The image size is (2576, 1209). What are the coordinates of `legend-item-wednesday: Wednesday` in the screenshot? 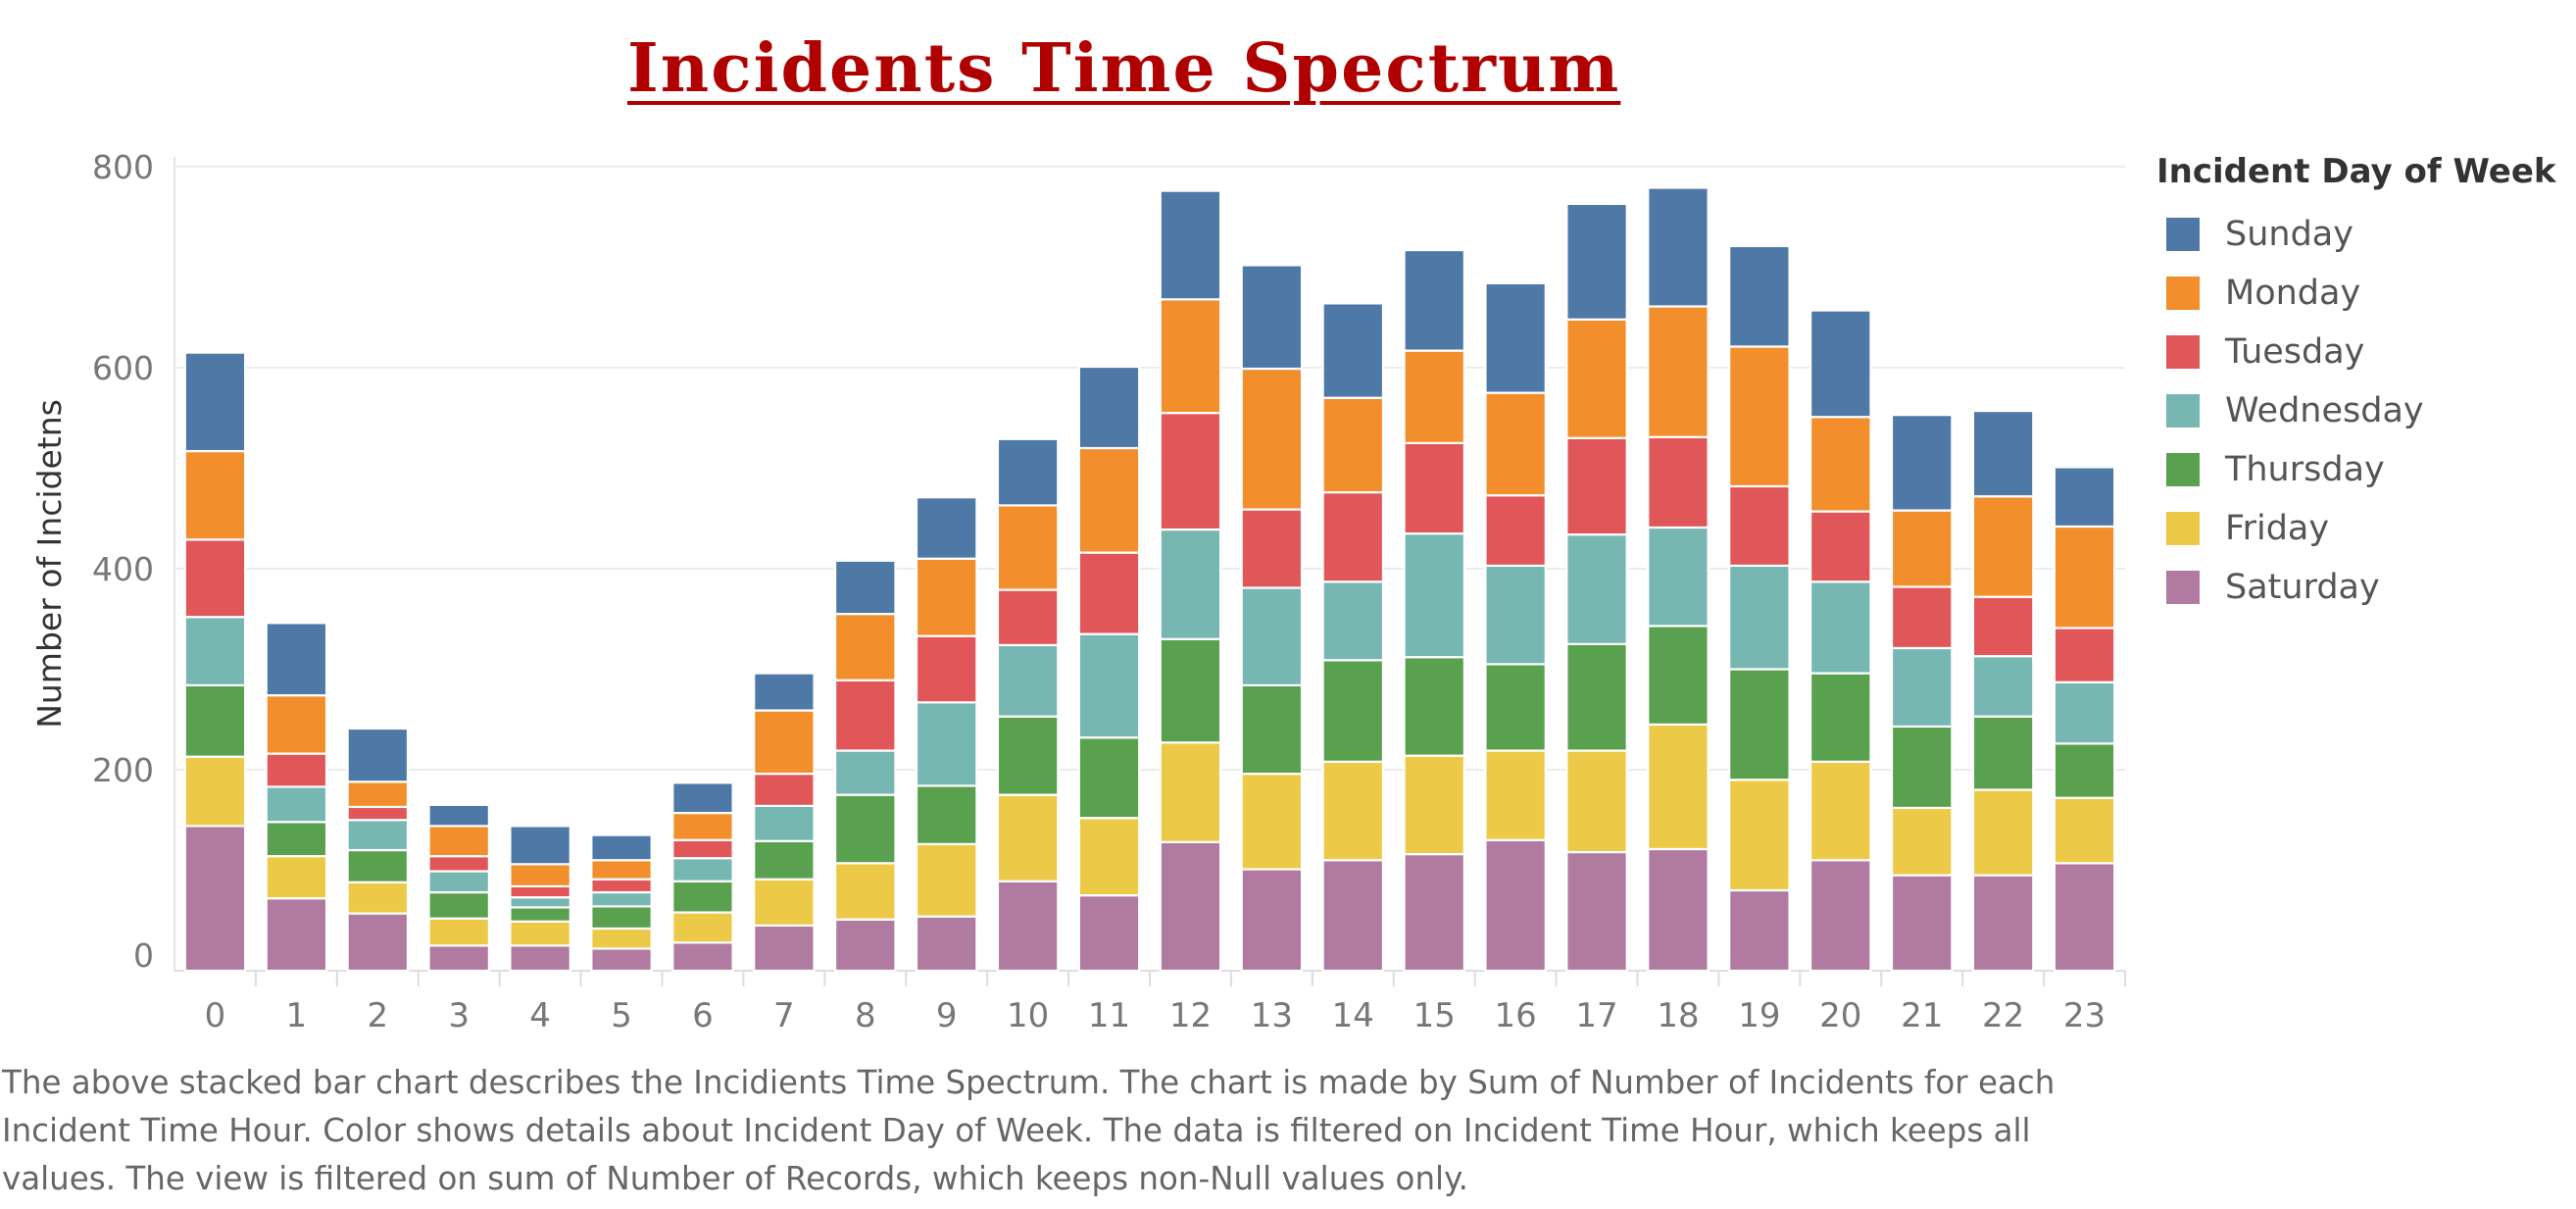 It's located at (2362, 410).